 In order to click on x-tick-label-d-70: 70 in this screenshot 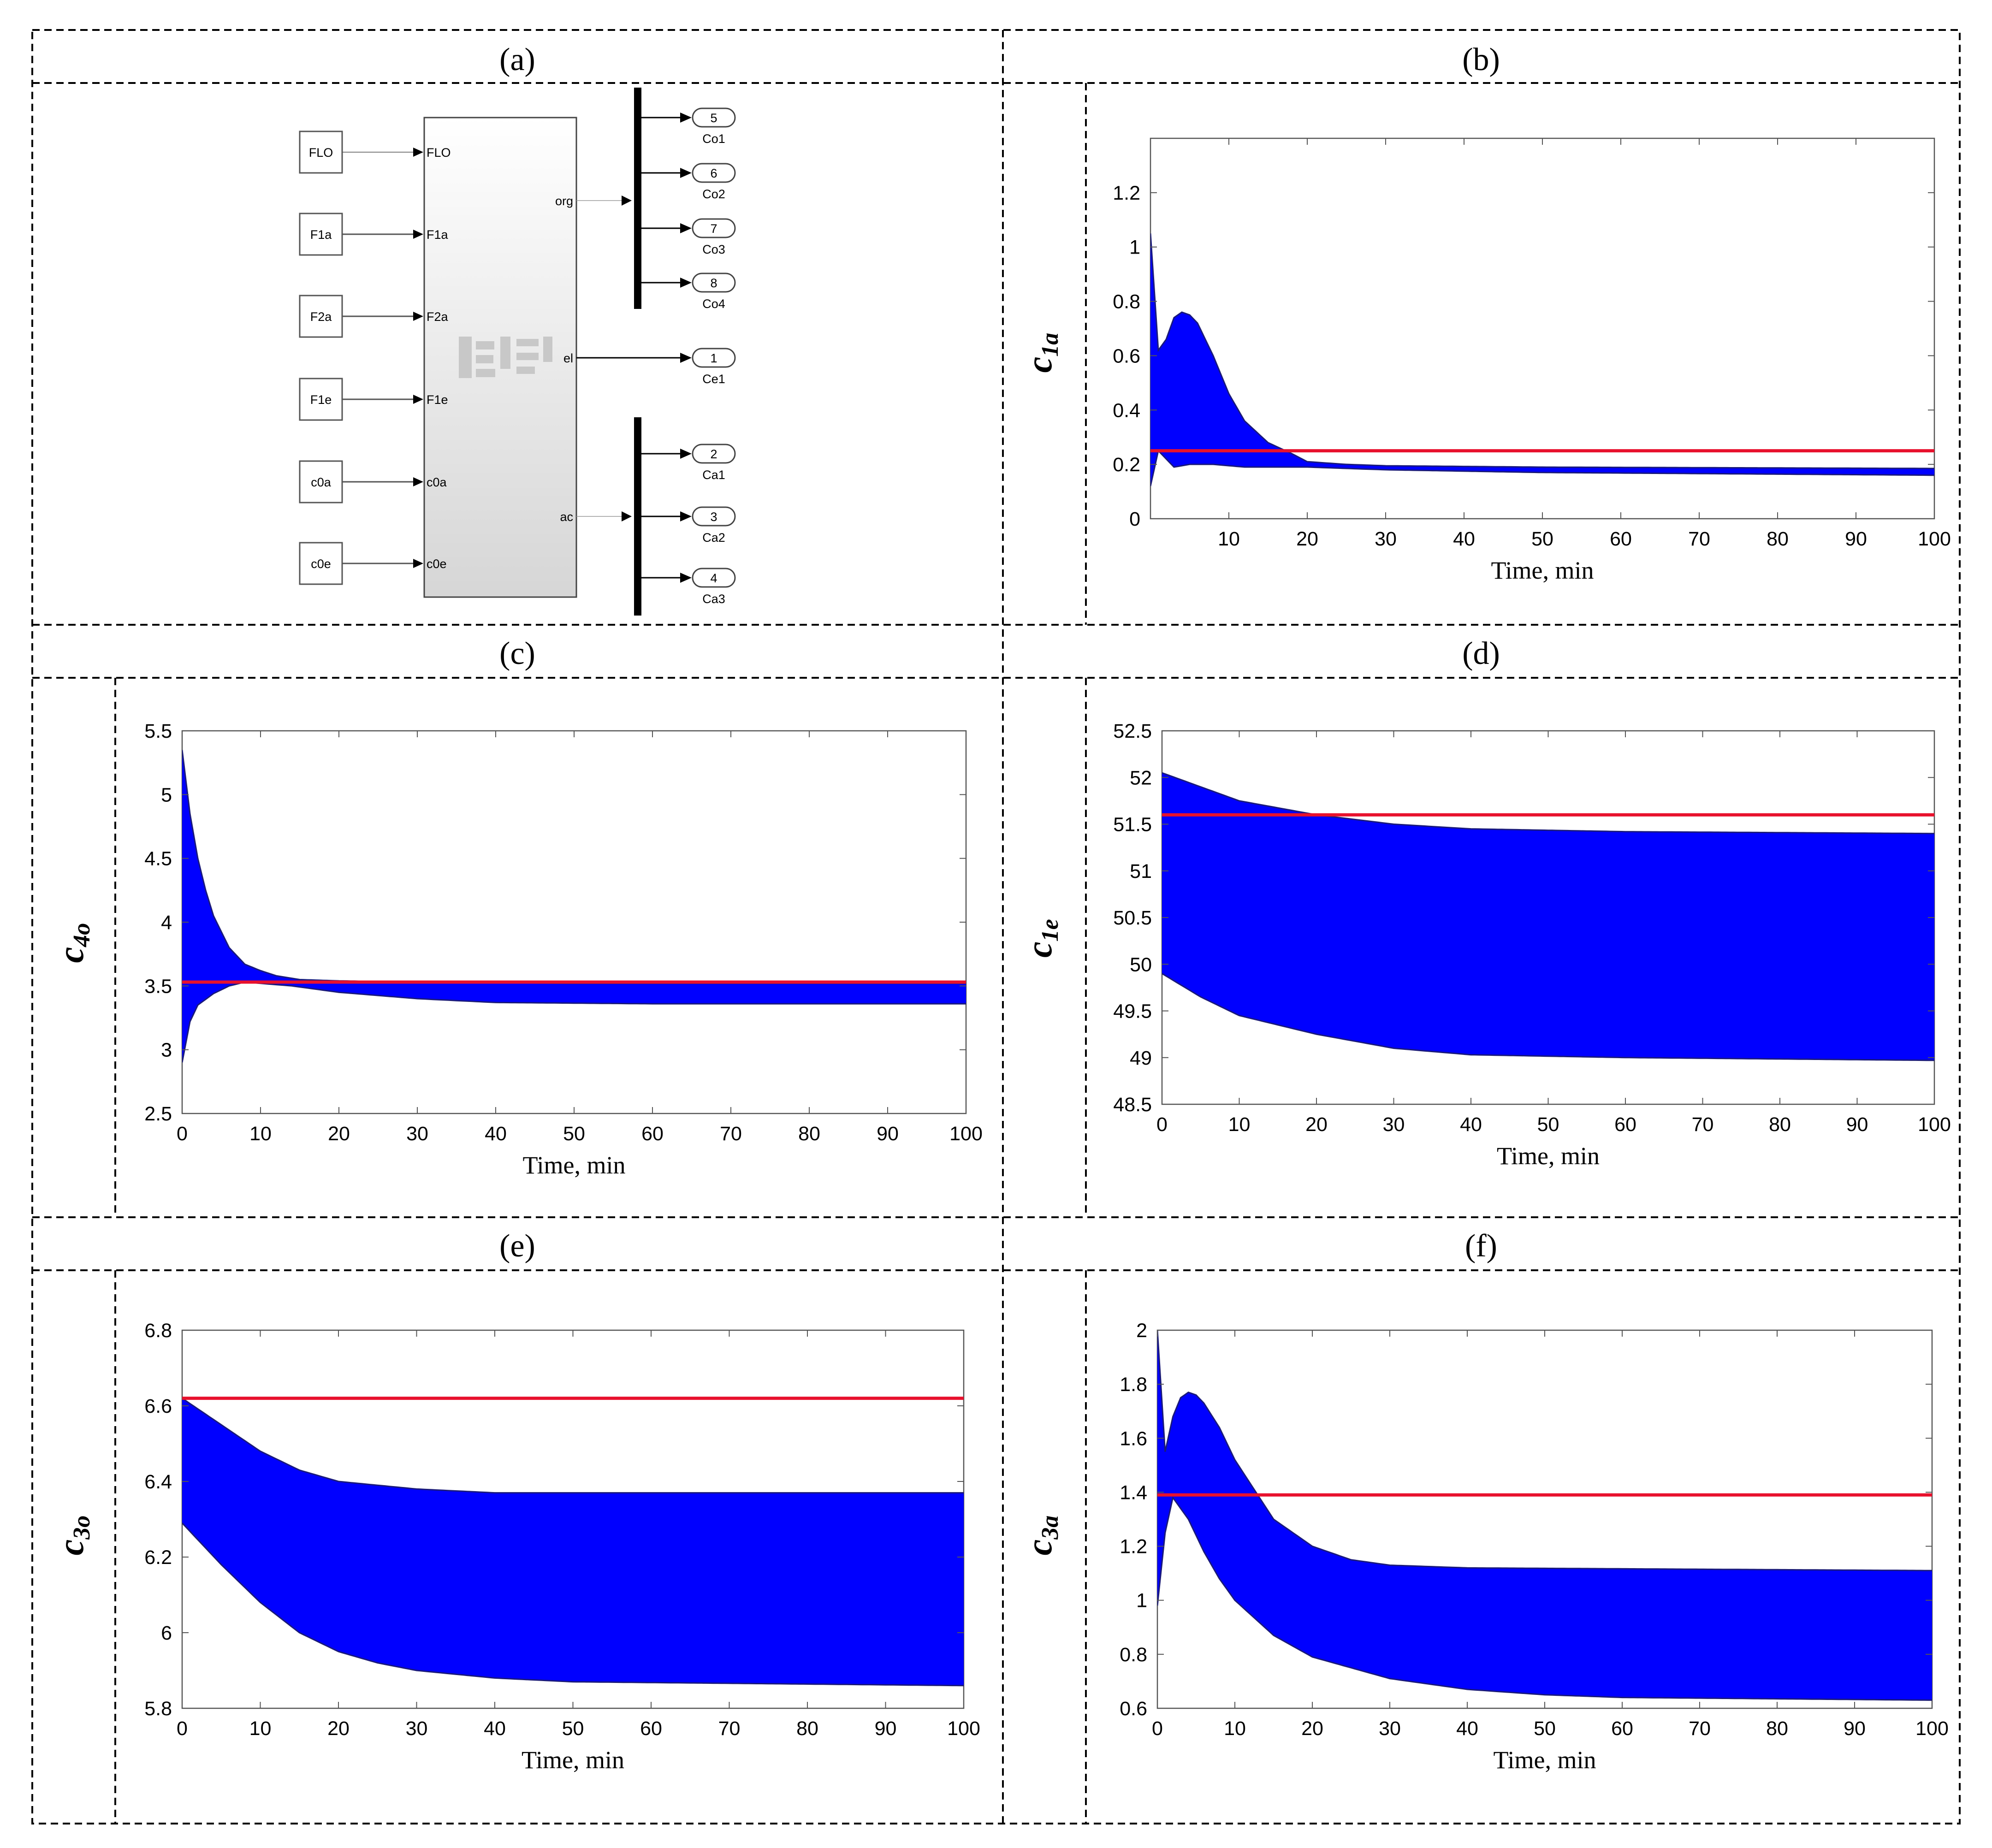, I will do `click(1703, 1125)`.